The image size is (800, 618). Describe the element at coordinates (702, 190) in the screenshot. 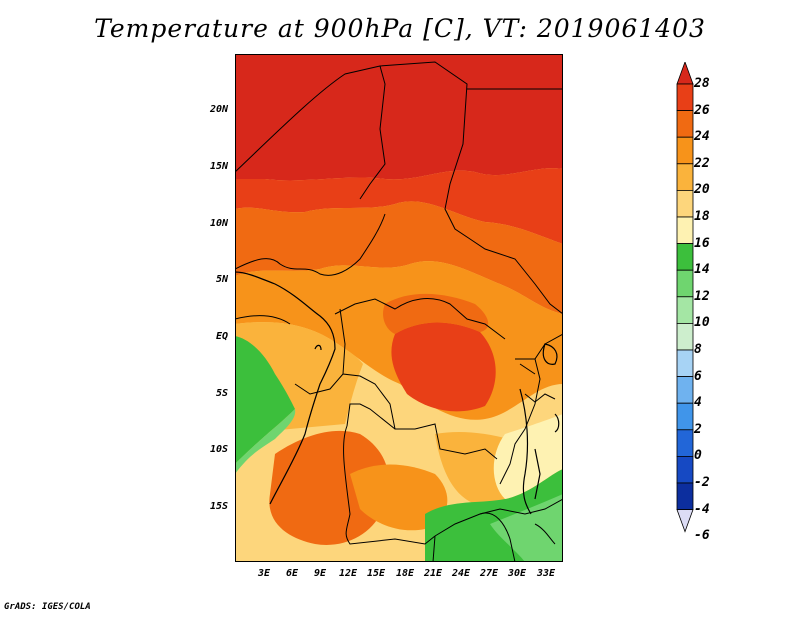

I see `colorbar-label: 20` at that location.